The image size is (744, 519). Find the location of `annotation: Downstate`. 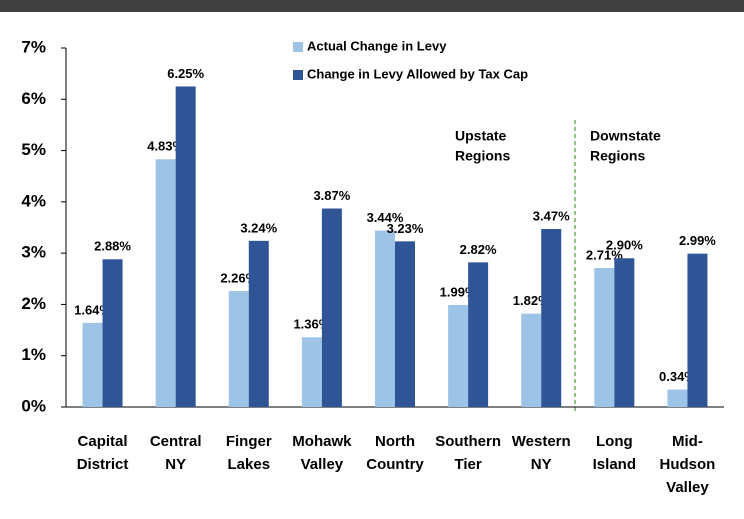

annotation: Downstate is located at coordinates (625, 136).